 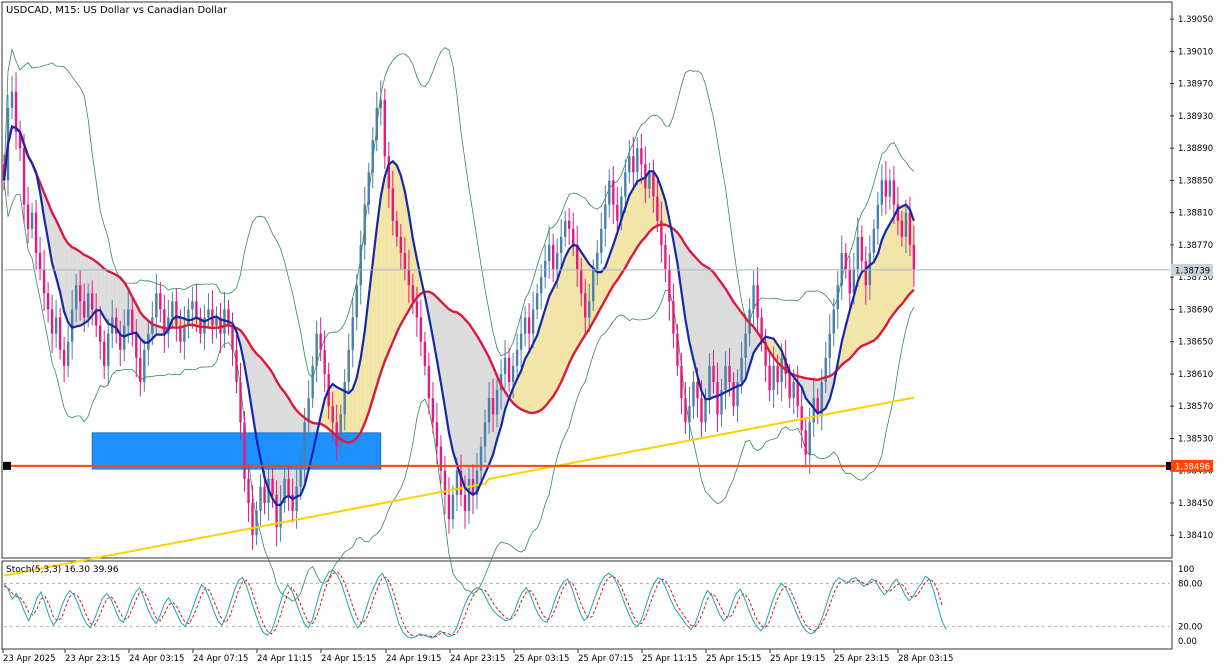 What do you see at coordinates (1190, 628) in the screenshot?
I see `stoch-axis-label: 20.00` at bounding box center [1190, 628].